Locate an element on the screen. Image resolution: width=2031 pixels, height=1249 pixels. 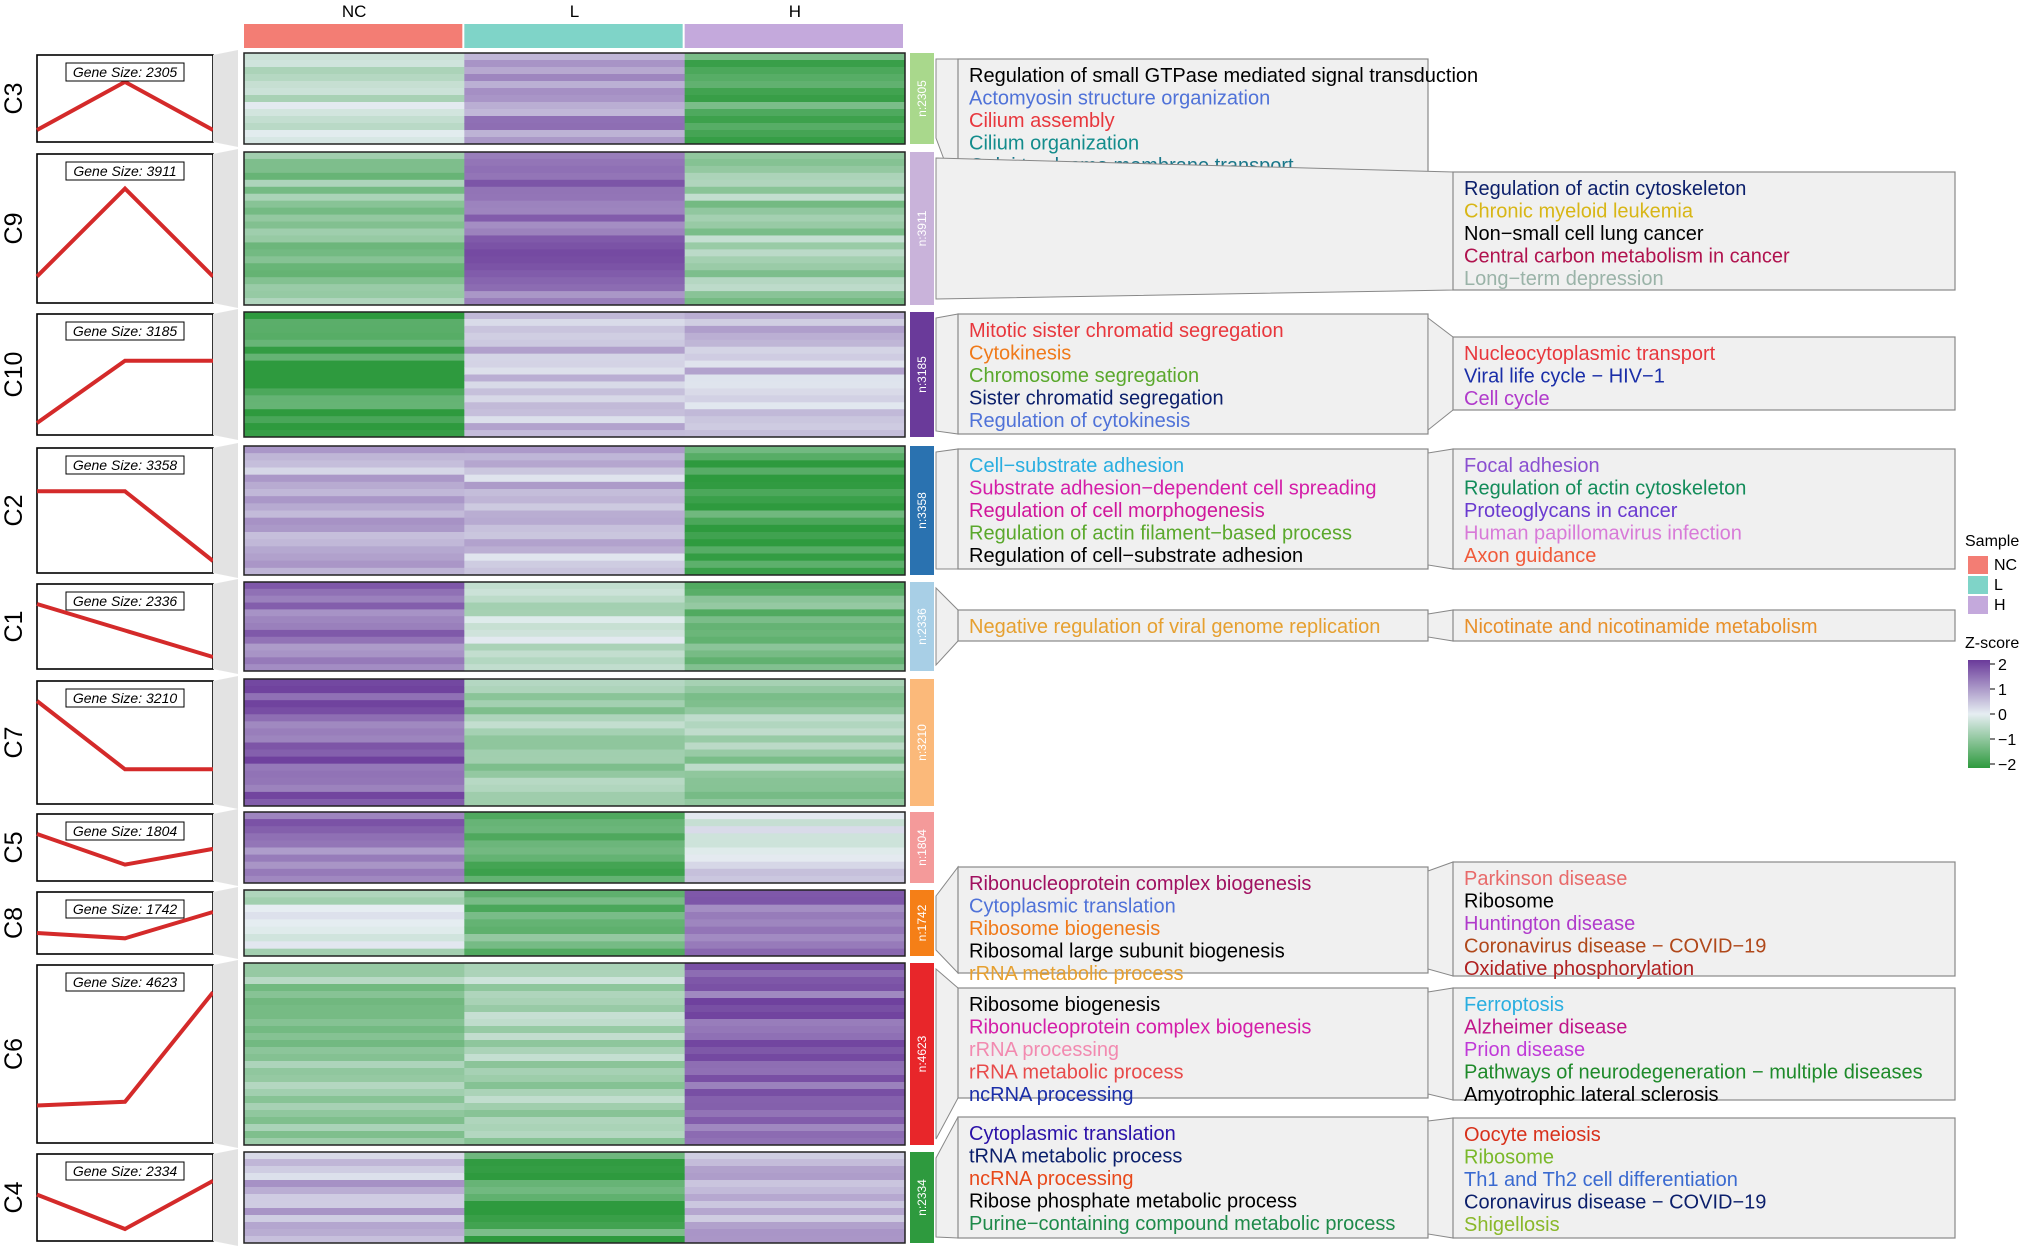
cluster-n-label: n:3185 is located at coordinates (922, 374).